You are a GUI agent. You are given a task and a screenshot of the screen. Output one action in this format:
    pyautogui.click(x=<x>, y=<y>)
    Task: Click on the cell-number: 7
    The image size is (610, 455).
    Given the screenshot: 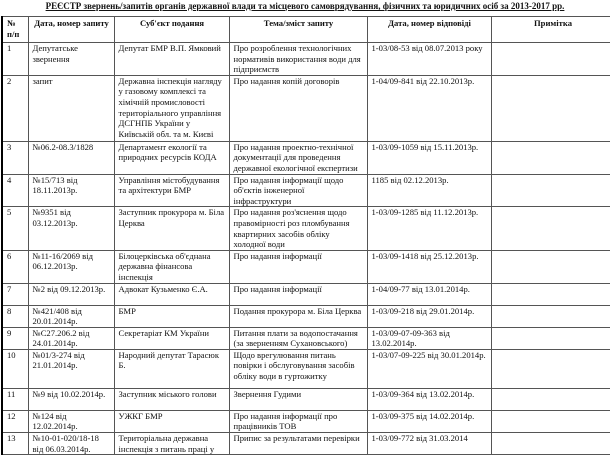 What is the action you would take?
    pyautogui.click(x=15, y=294)
    